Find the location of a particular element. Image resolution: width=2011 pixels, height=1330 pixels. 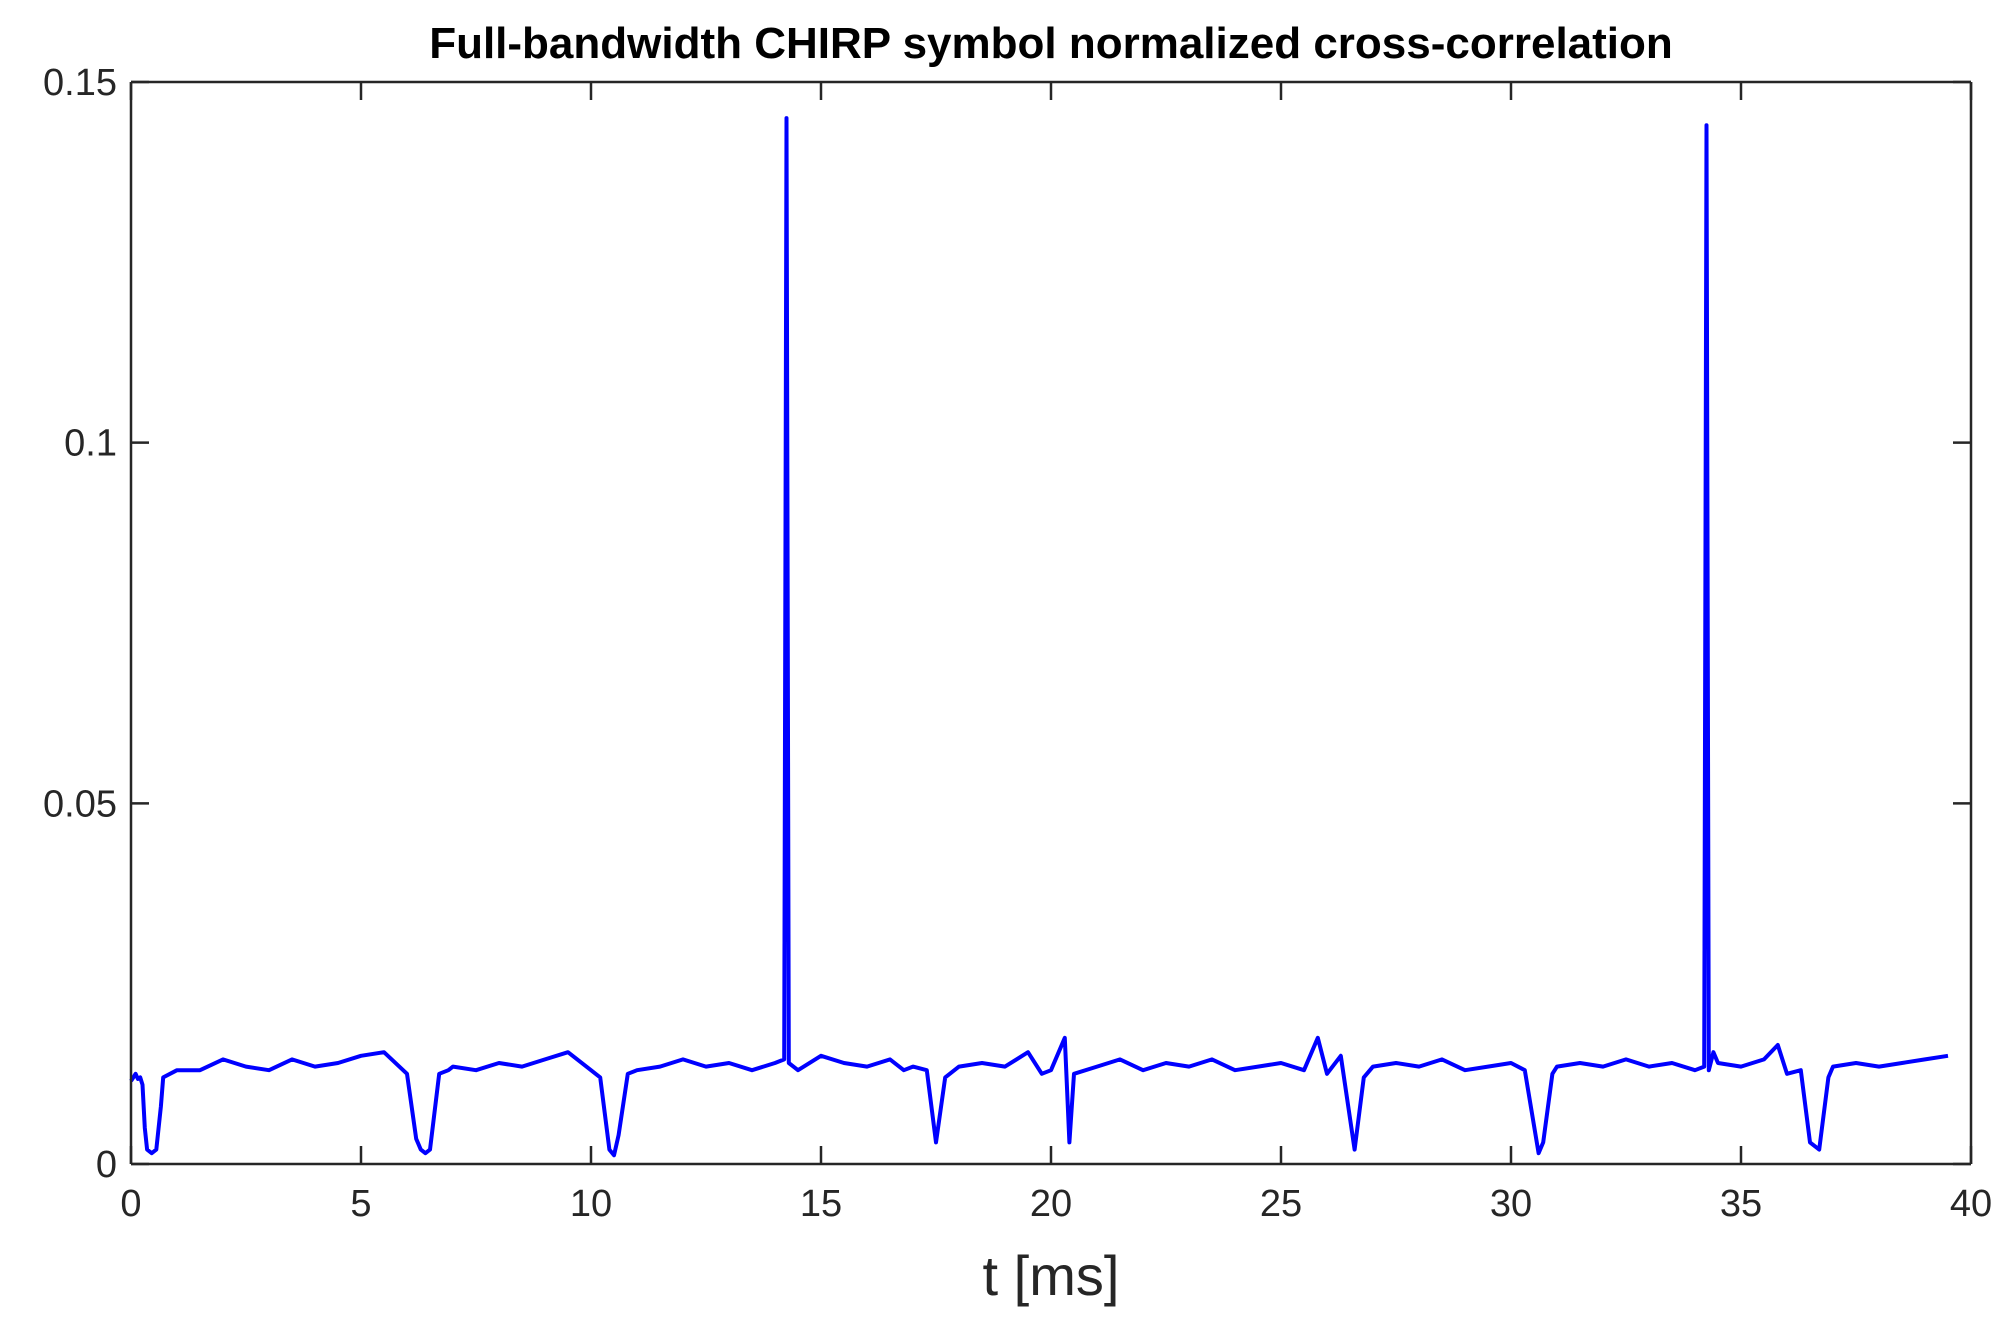

y-tick-label: 0 is located at coordinates (106, 1165).